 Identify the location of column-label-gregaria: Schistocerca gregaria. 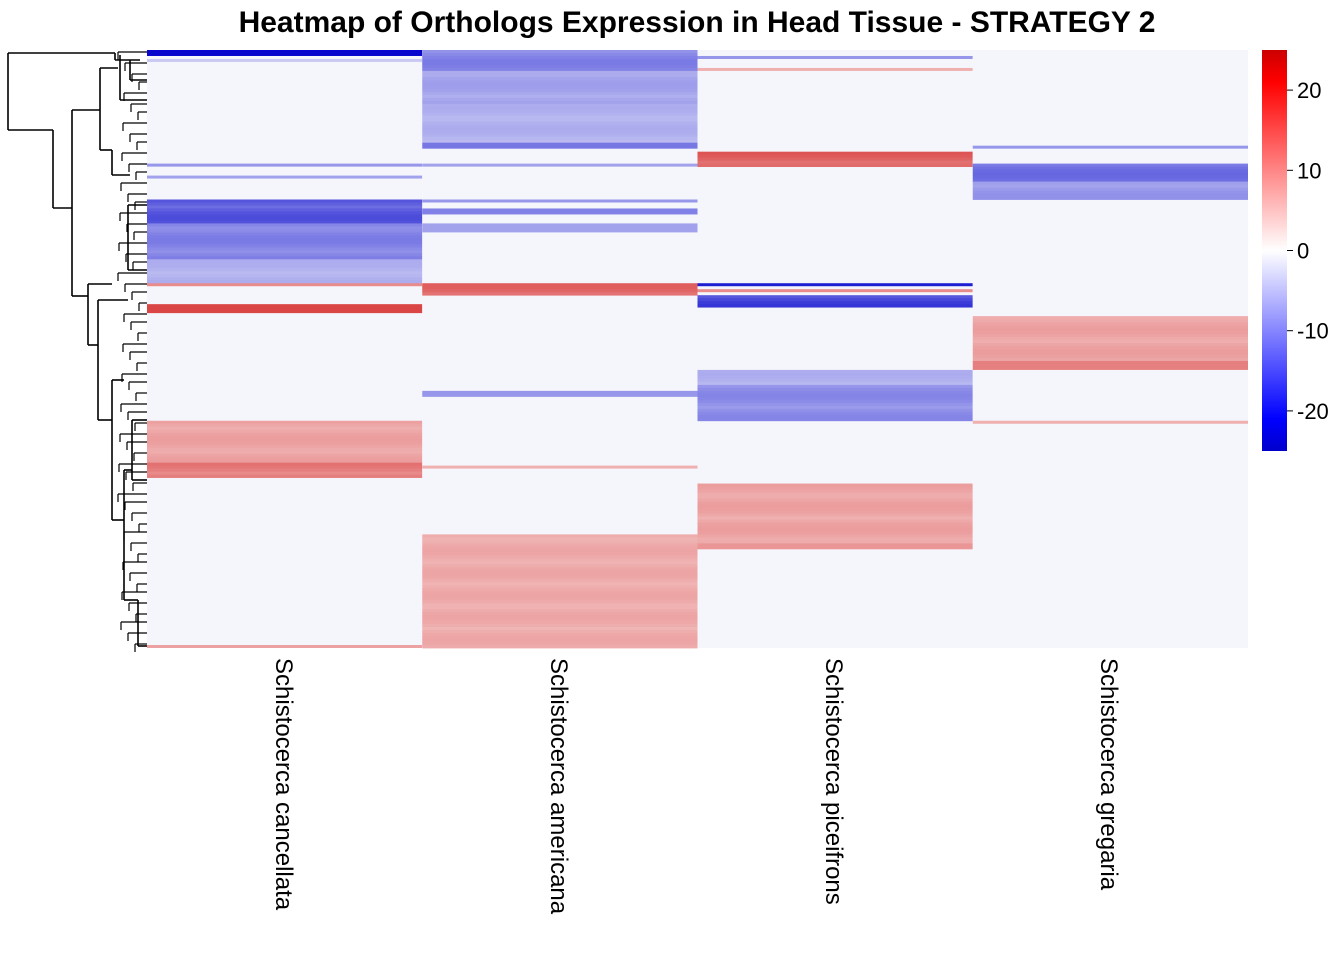
(1108, 774).